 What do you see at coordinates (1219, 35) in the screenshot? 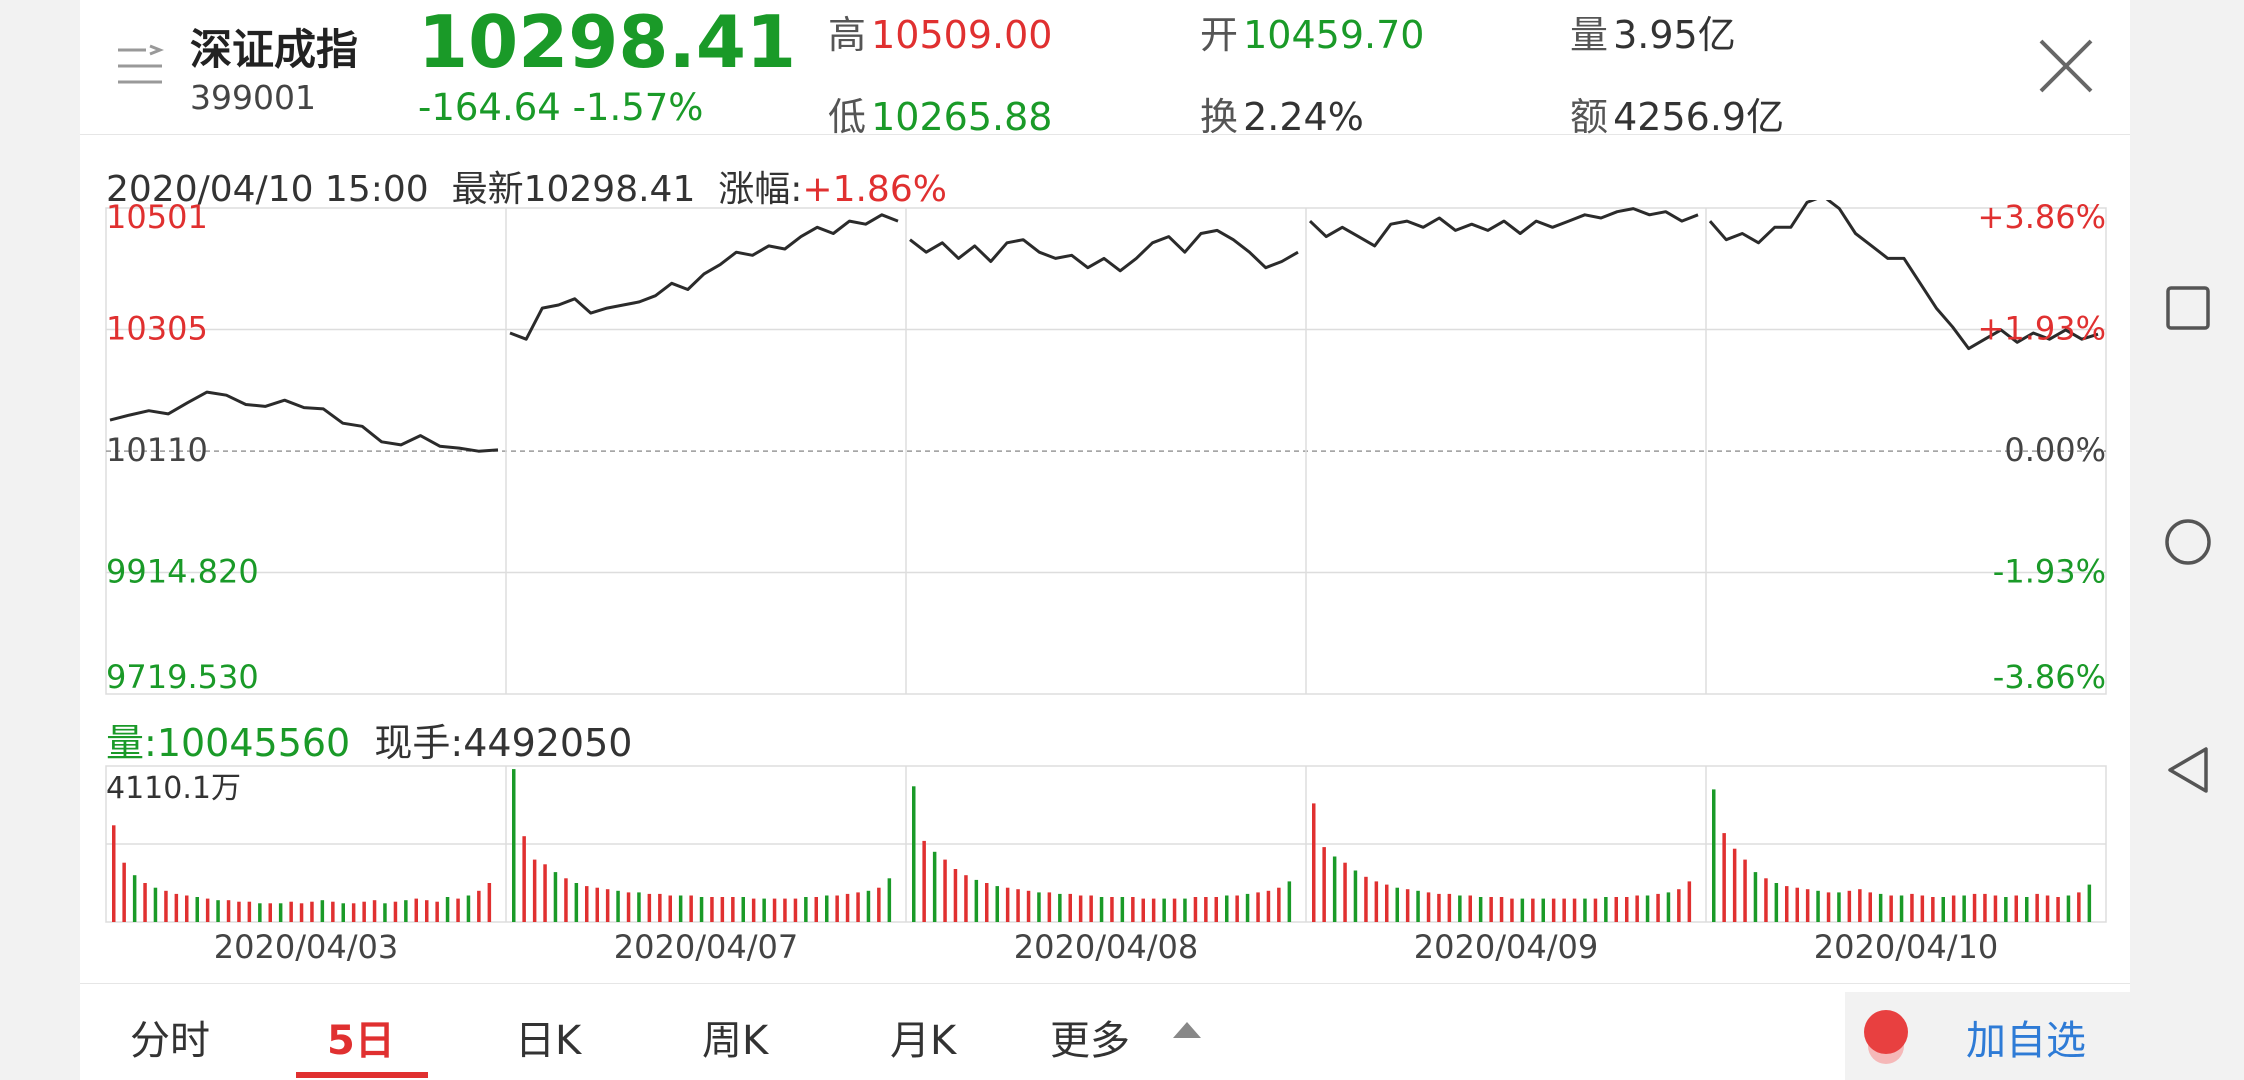
I see `stat-open-label: 开` at bounding box center [1219, 35].